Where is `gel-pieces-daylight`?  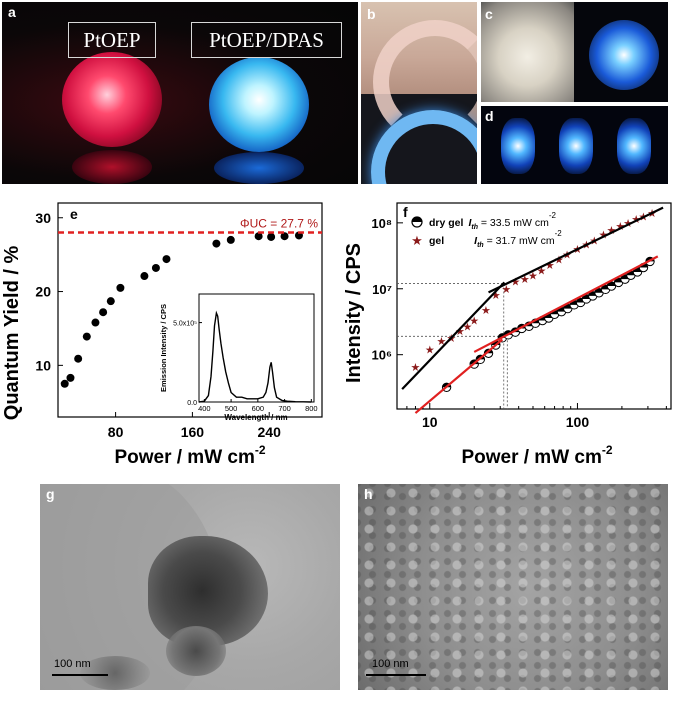 gel-pieces-daylight is located at coordinates (527, 52).